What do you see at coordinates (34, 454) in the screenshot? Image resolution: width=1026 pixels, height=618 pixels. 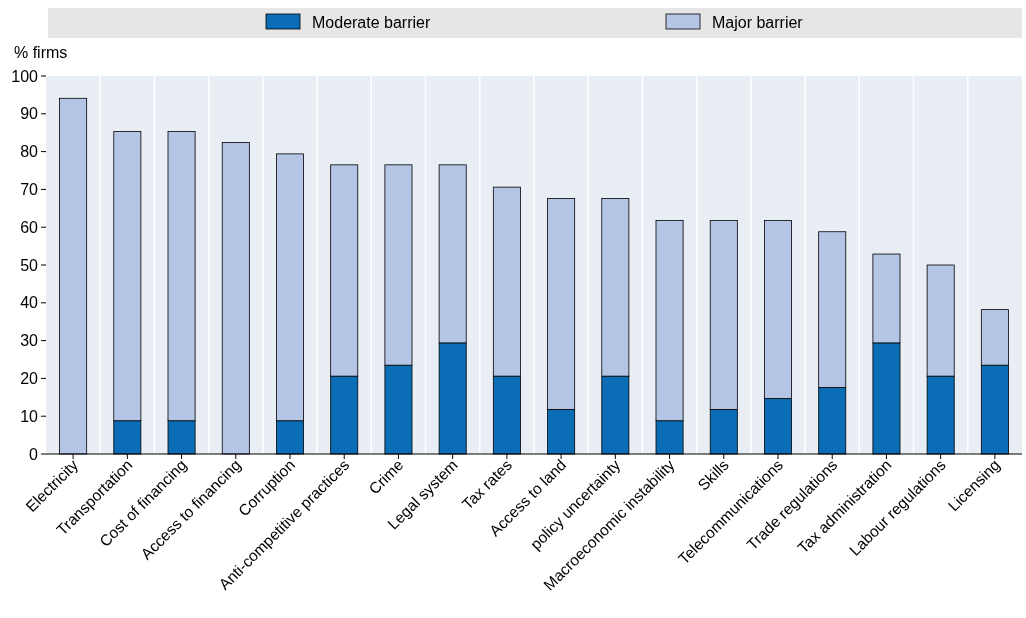 I see `y-tick-label: 0` at bounding box center [34, 454].